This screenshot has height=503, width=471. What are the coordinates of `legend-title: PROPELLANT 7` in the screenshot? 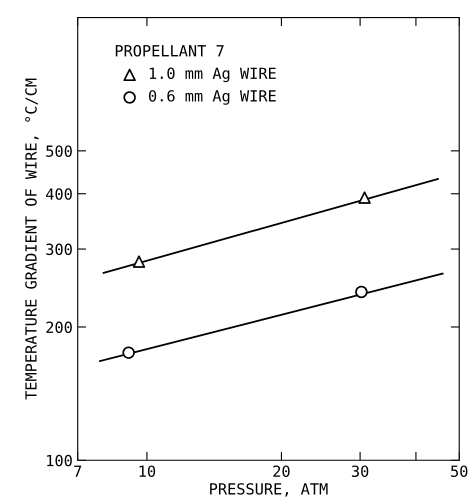 It's located at (170, 50).